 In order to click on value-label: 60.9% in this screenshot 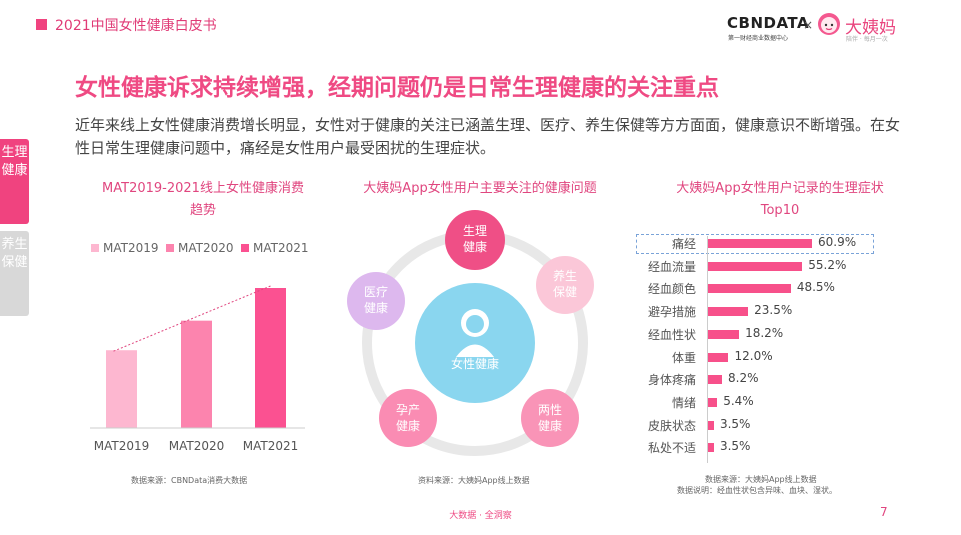, I will do `click(837, 242)`.